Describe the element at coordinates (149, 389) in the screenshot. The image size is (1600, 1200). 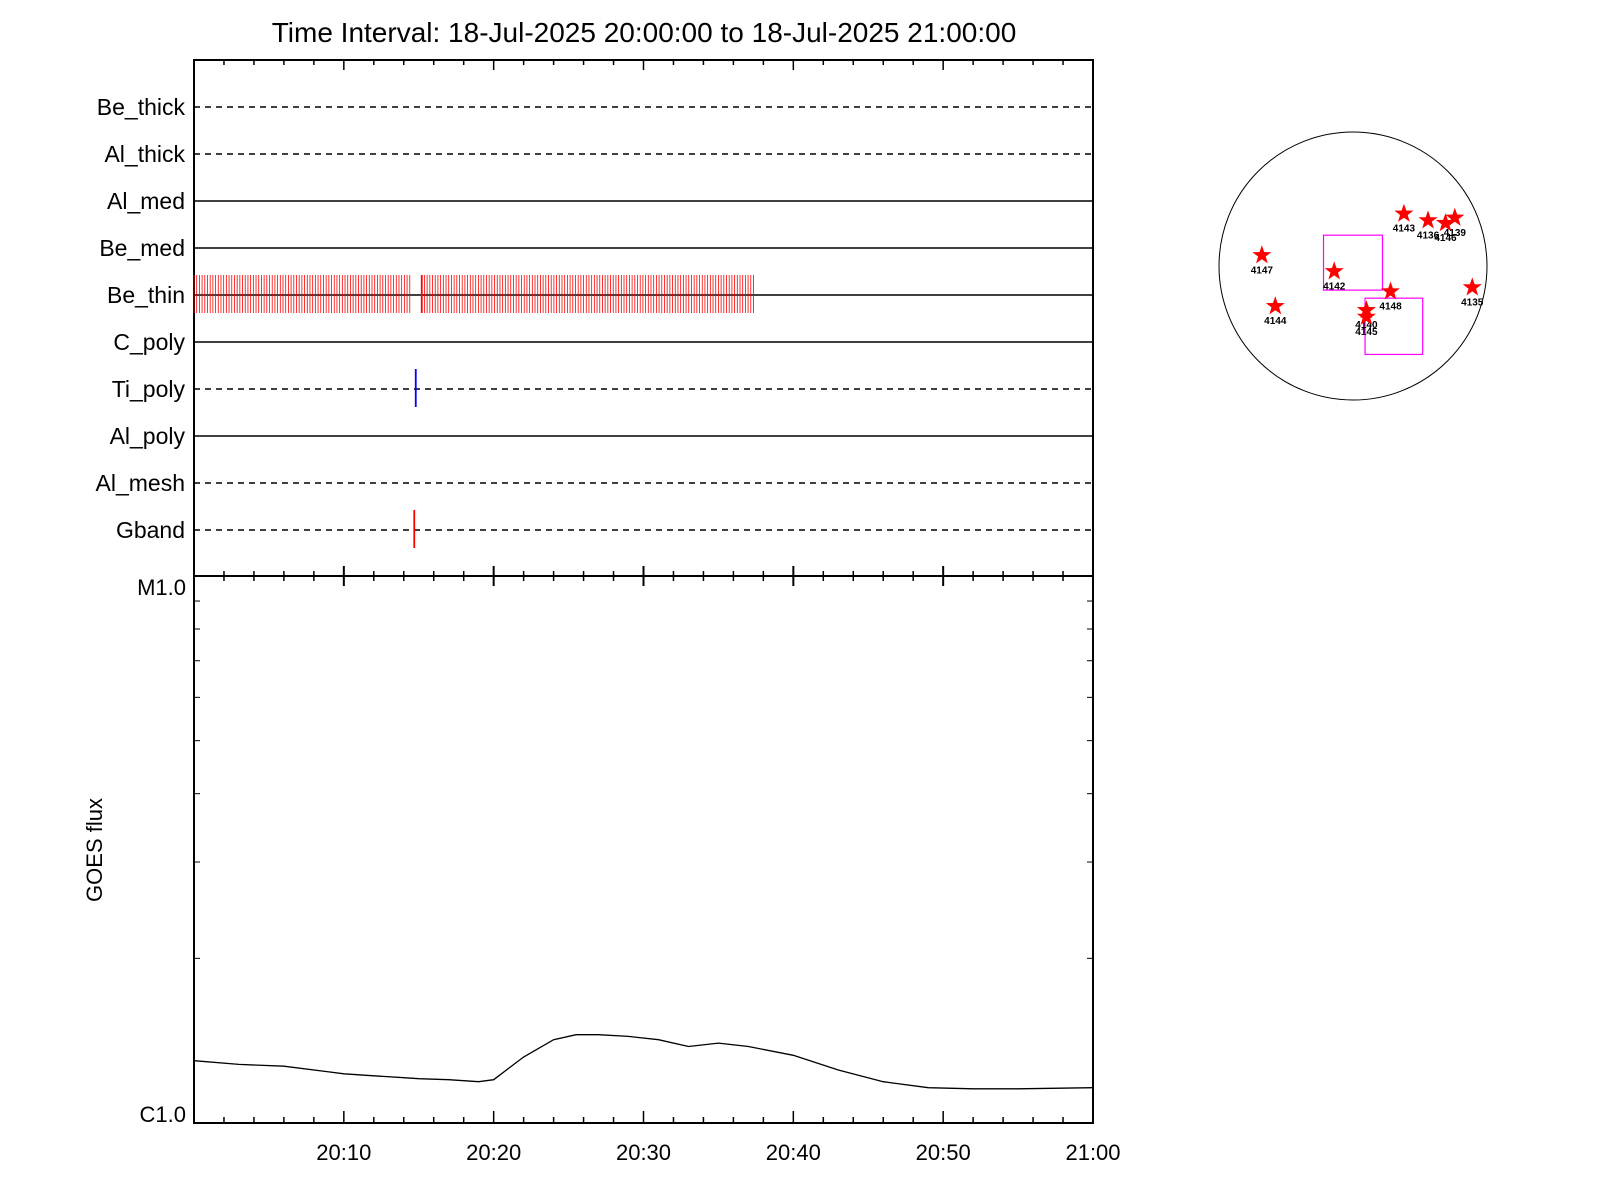
I see `row-label-ti_poly: Ti_poly` at that location.